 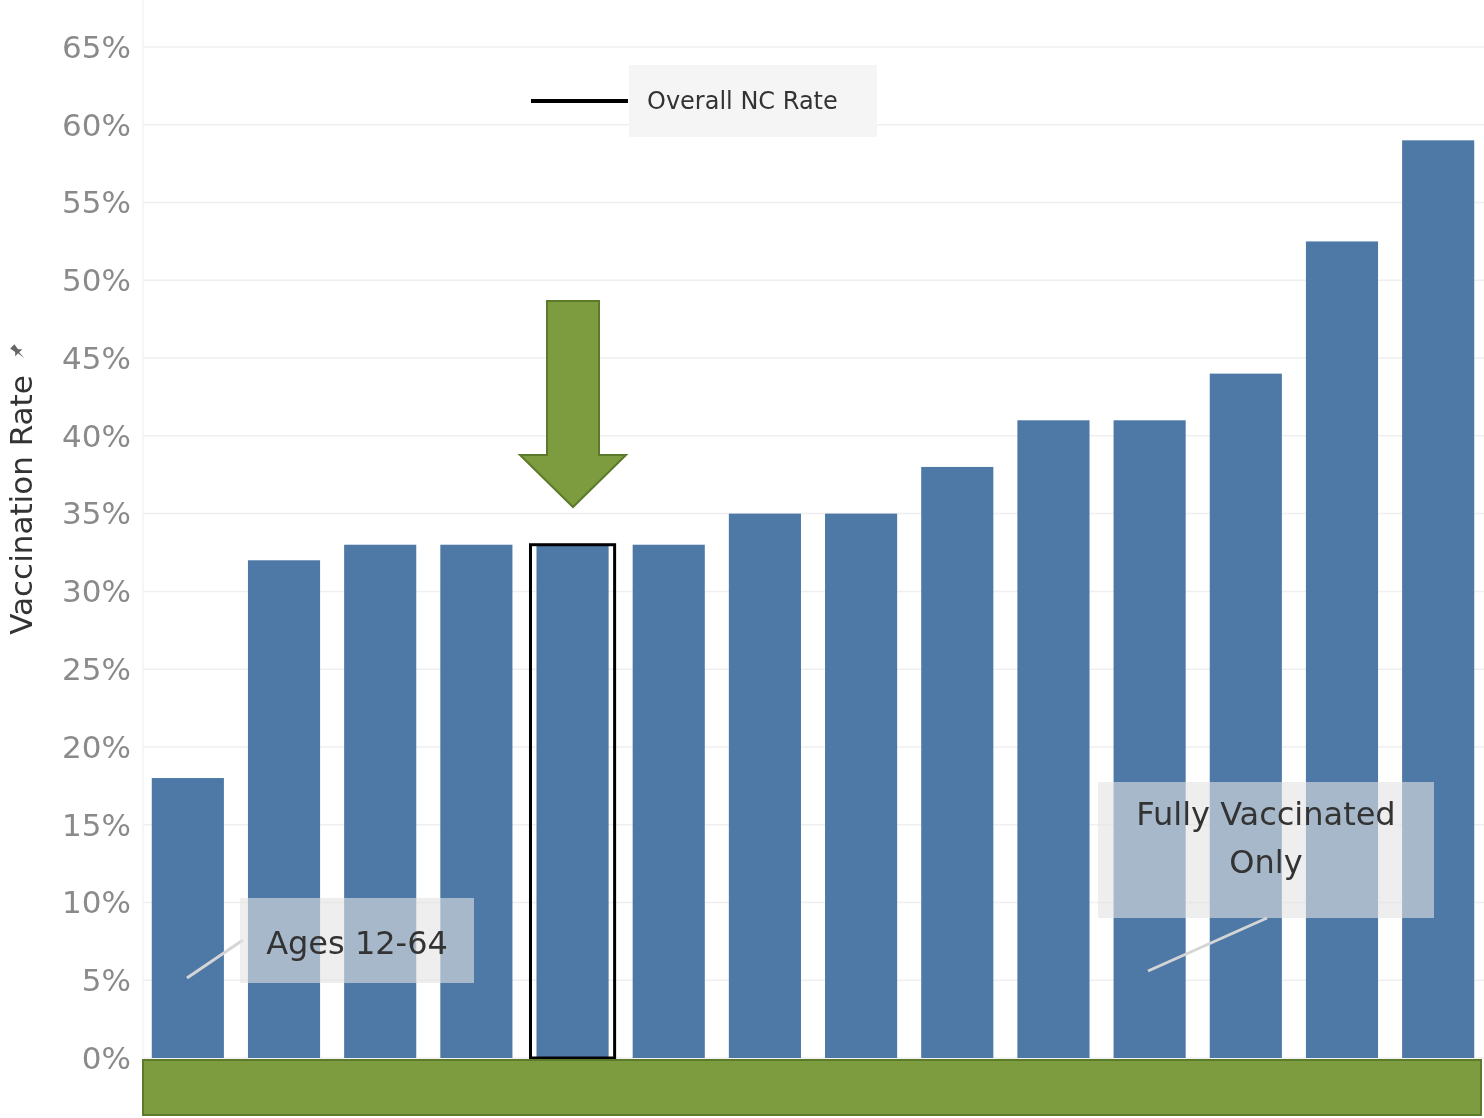 I want to click on y-tick-label: 50%, so click(x=96, y=280).